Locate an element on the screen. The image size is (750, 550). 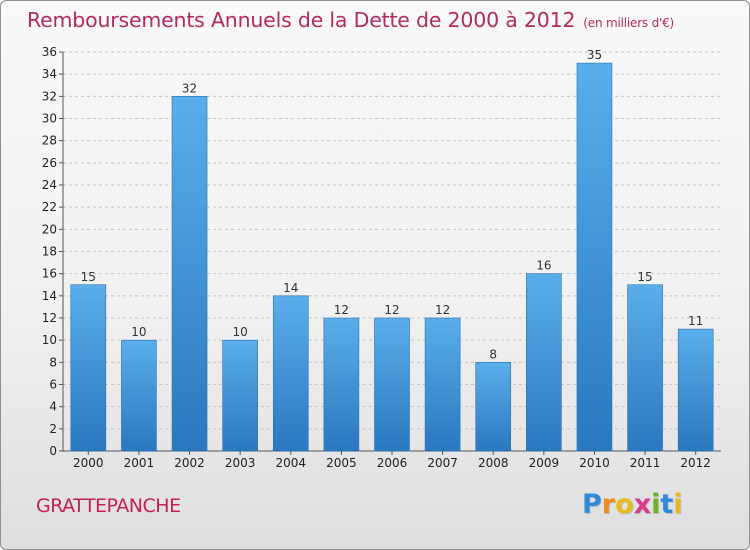
logo-letter: x is located at coordinates (642, 504).